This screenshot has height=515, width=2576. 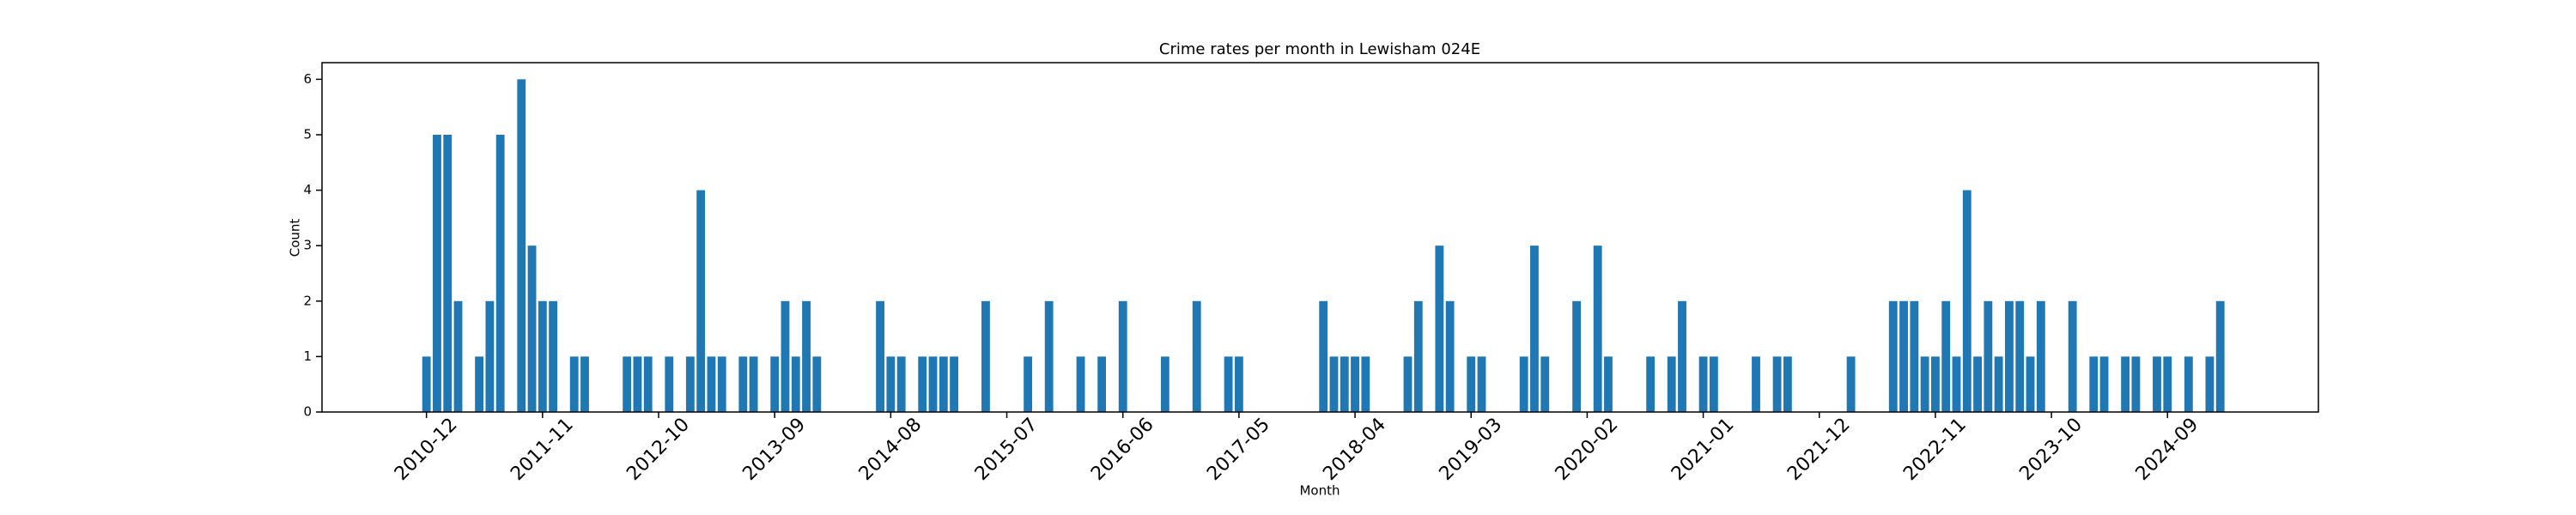 What do you see at coordinates (307, 134) in the screenshot?
I see `y-tick-label: 5` at bounding box center [307, 134].